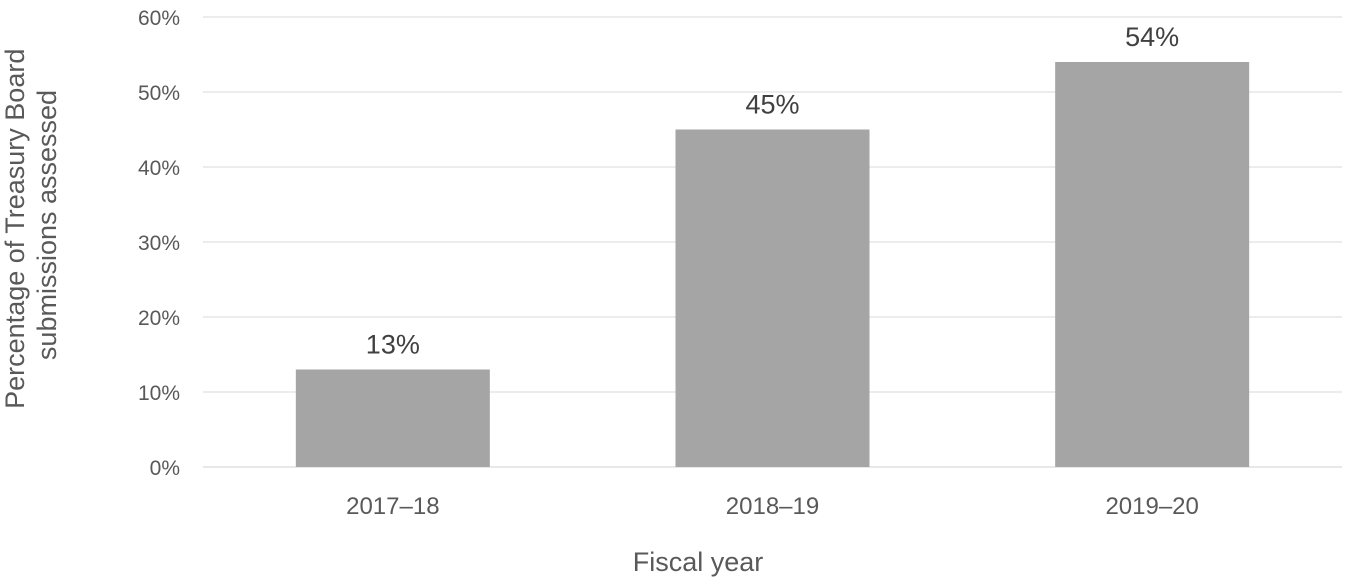  What do you see at coordinates (159, 93) in the screenshot?
I see `y-tick-label: 50%` at bounding box center [159, 93].